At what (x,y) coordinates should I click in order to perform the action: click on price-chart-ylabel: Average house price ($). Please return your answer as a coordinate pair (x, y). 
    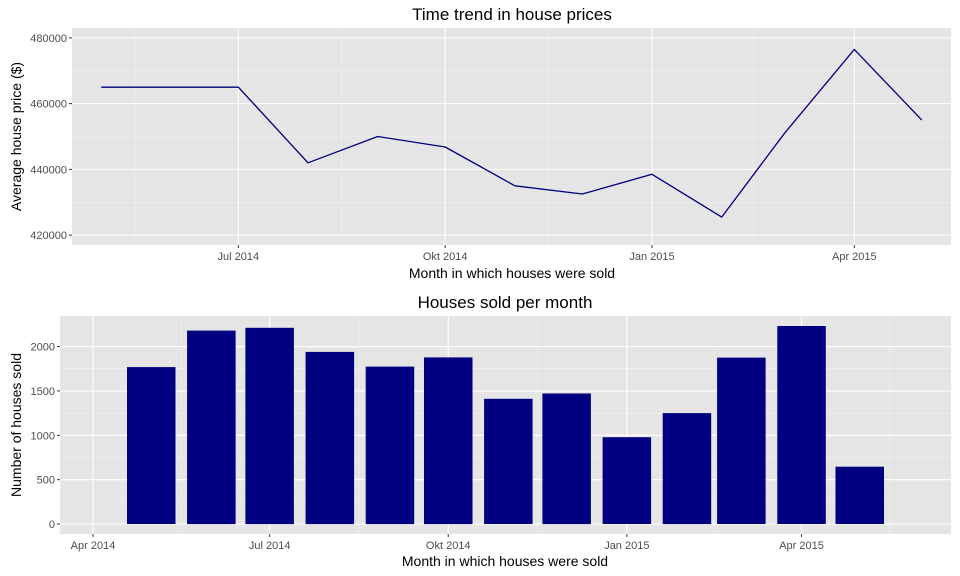
    Looking at the image, I should click on (16, 136).